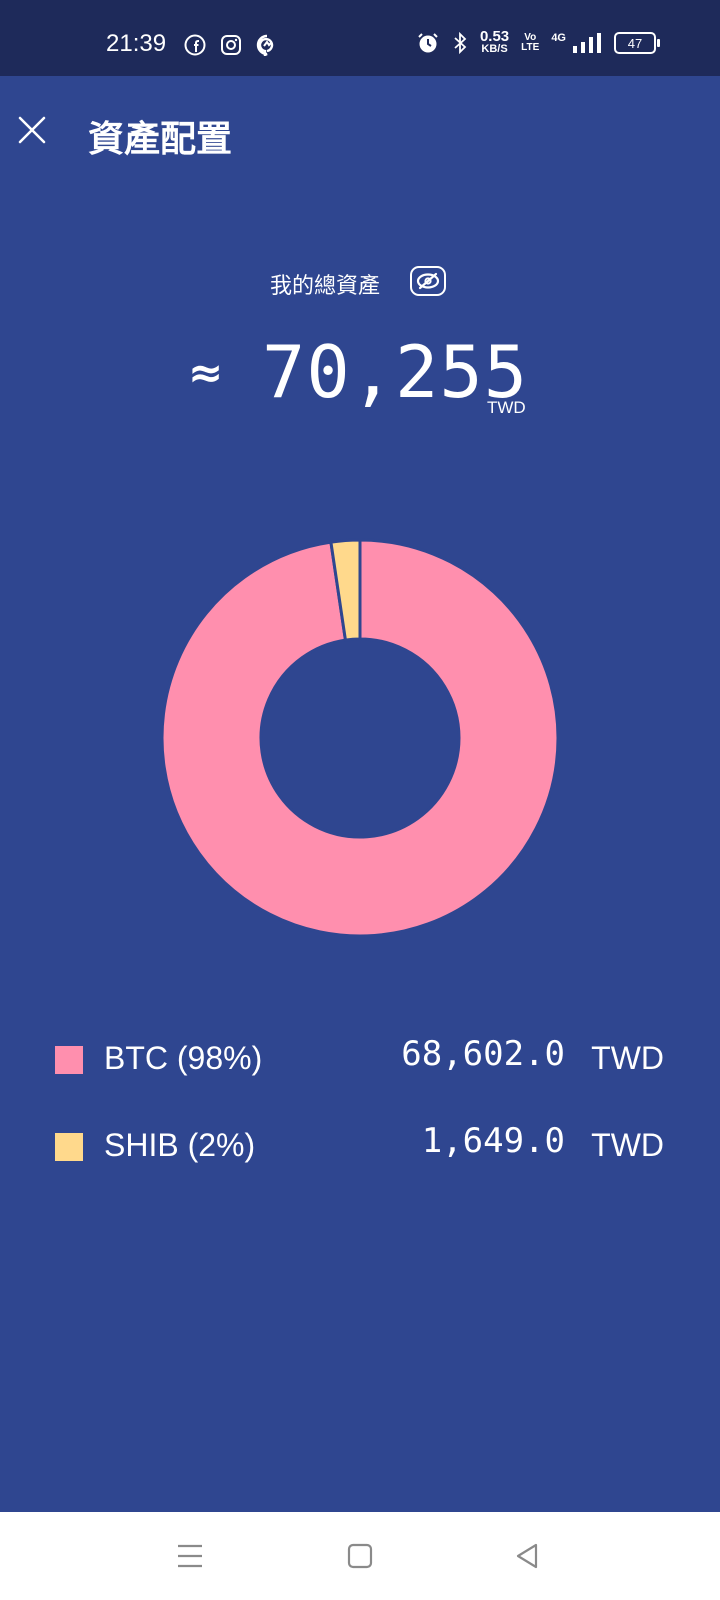 Image resolution: width=720 pixels, height=1600 pixels. I want to click on status-time: 21:39, so click(136, 43).